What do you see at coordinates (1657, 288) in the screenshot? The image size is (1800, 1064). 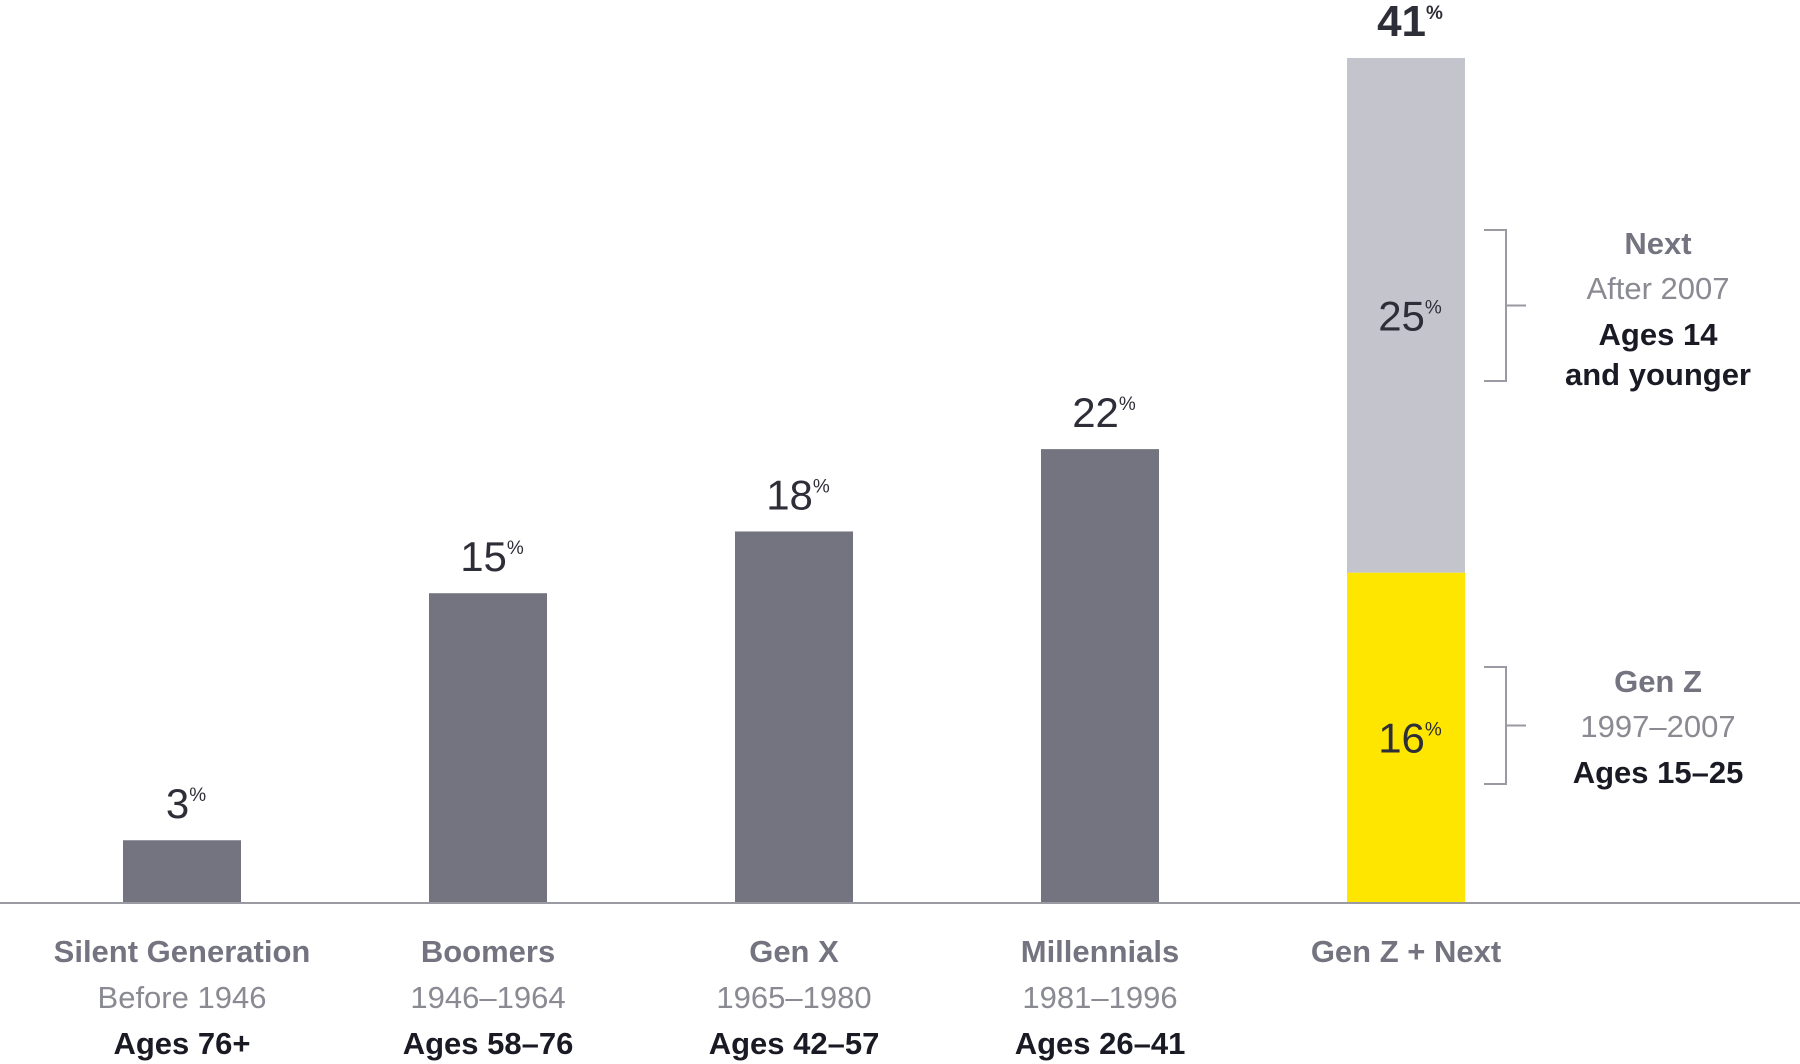 I see `annotation-years-next: After 2007` at bounding box center [1657, 288].